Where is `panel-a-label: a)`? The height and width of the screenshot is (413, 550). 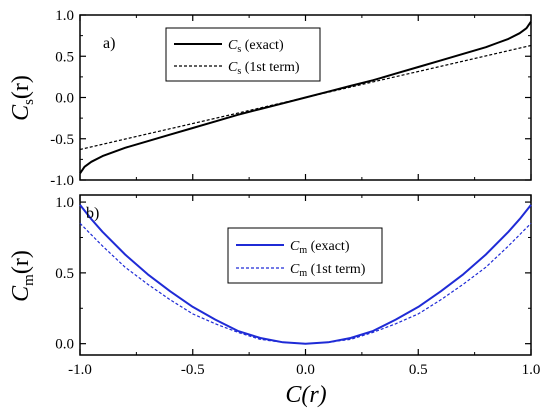 panel-a-label: a) is located at coordinates (109, 43).